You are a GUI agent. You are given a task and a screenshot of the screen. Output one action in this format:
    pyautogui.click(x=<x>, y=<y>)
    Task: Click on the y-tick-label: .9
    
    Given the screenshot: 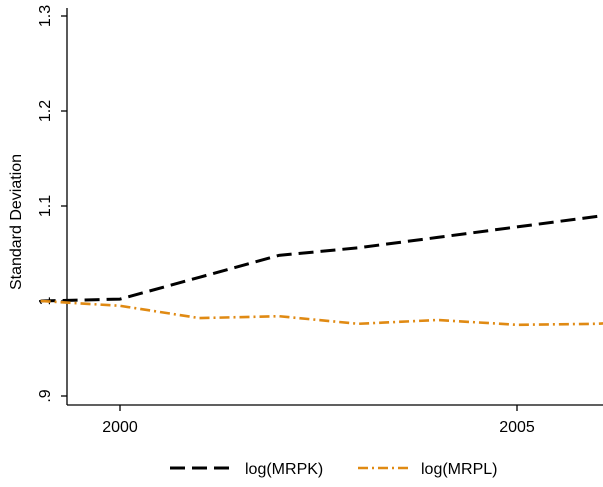 What is the action you would take?
    pyautogui.click(x=45, y=395)
    